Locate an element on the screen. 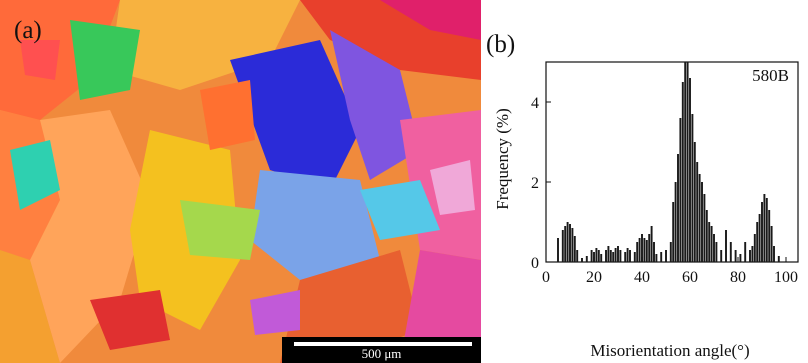  x-axis-label: Misorientation angle(°) is located at coordinates (669, 350).